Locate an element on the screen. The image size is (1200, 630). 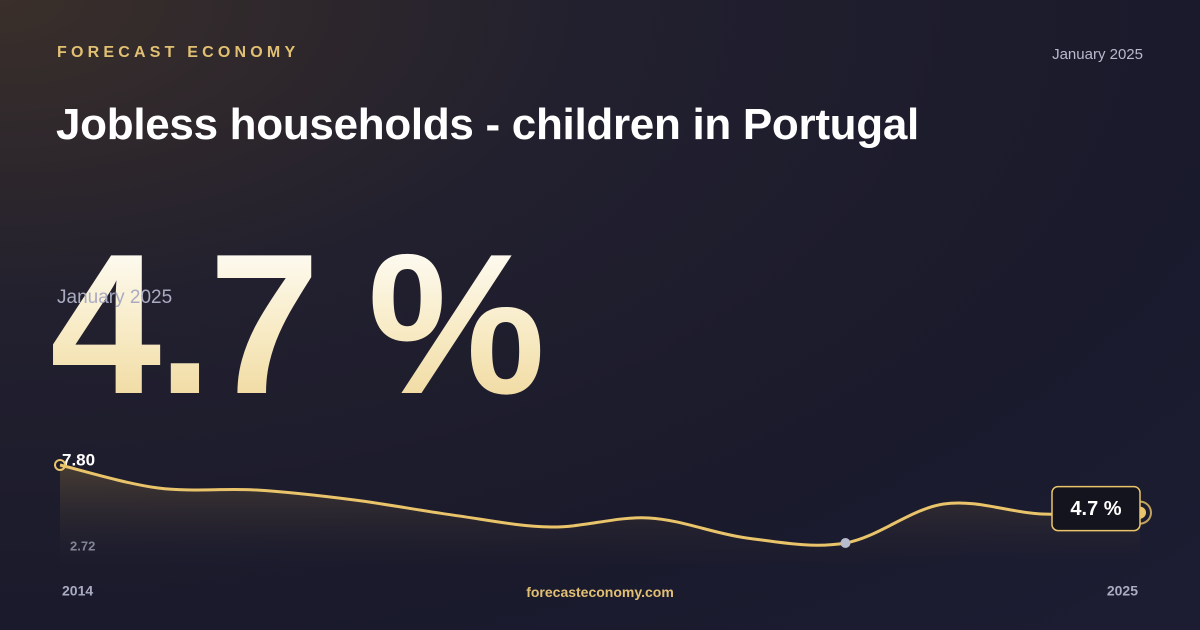
headline-date: January 2025 is located at coordinates (115, 297).